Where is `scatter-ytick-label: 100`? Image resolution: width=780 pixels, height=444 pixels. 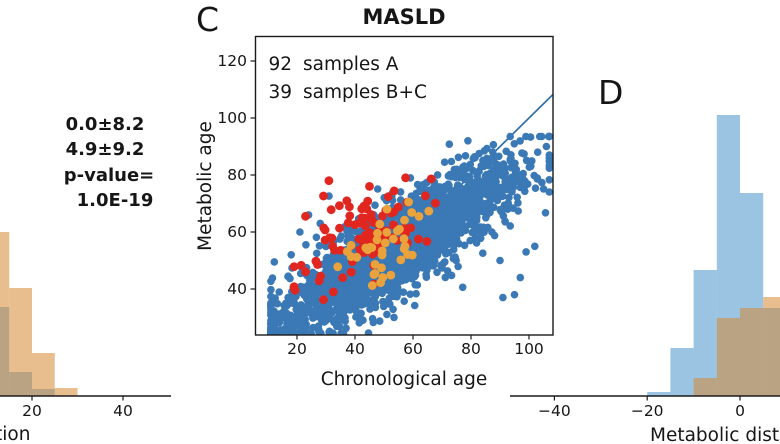
scatter-ytick-label: 100 is located at coordinates (232, 118).